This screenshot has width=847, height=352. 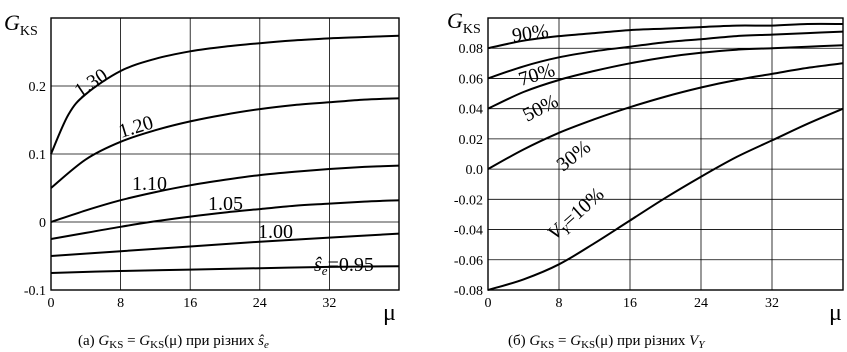 What do you see at coordinates (389, 313) in the screenshot?
I see `x-axis-label-a: μ` at bounding box center [389, 313].